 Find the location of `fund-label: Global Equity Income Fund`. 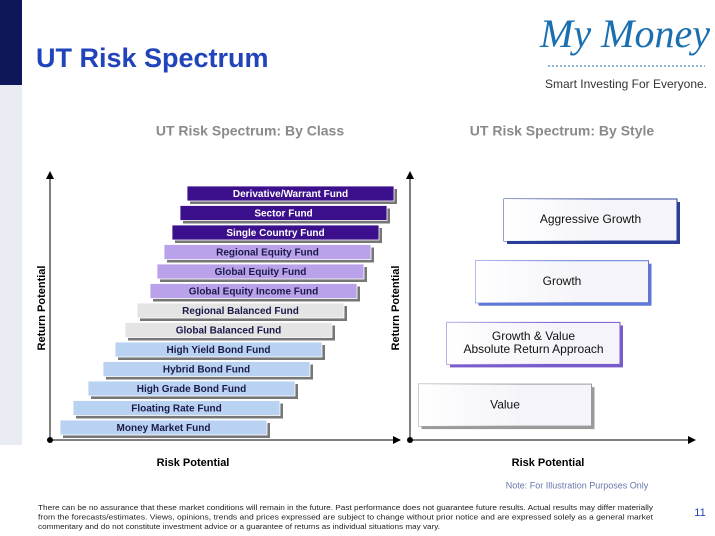

fund-label: Global Equity Income Fund is located at coordinates (253, 292).